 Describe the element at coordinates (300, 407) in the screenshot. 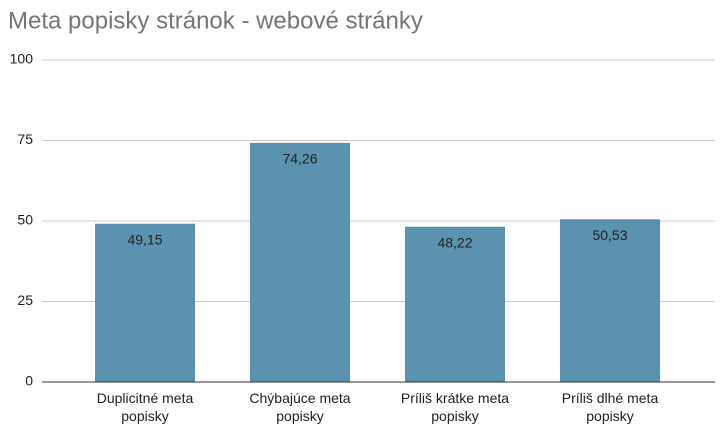

I see `x-tick-label: Chýbajúce meta popisky` at that location.